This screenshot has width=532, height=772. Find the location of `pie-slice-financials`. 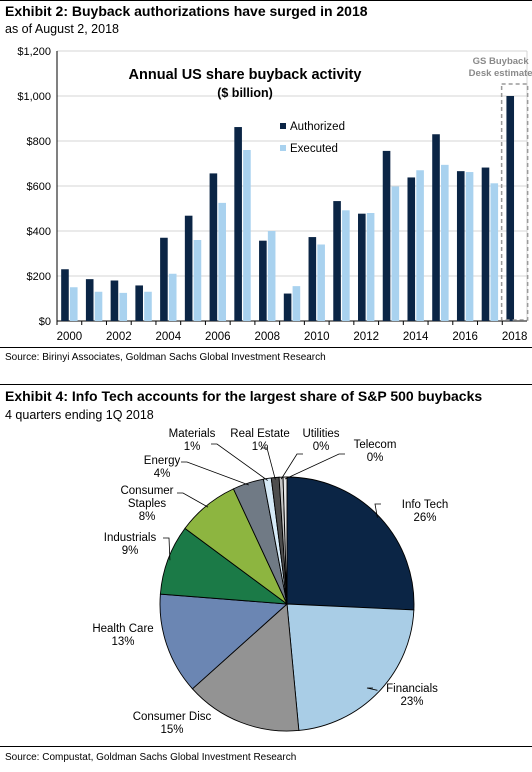

pie-slice-financials is located at coordinates (350, 667).